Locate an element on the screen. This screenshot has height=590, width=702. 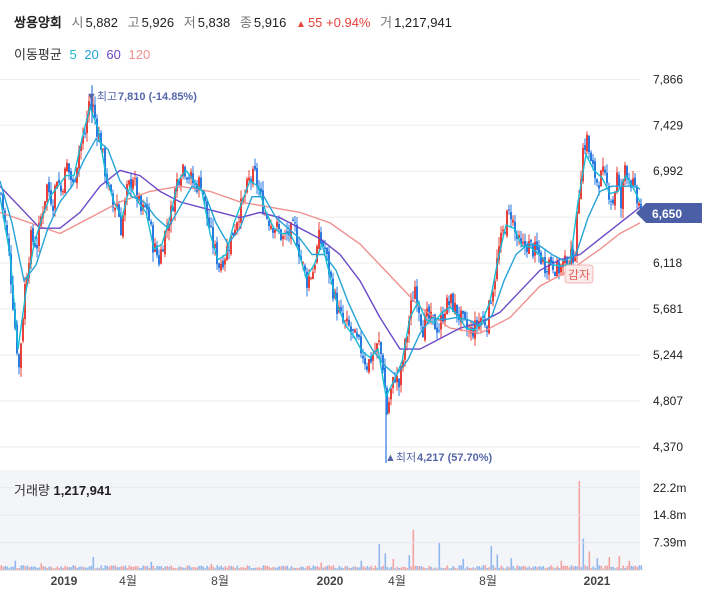
ma-legend-60: 60 is located at coordinates (113, 54).